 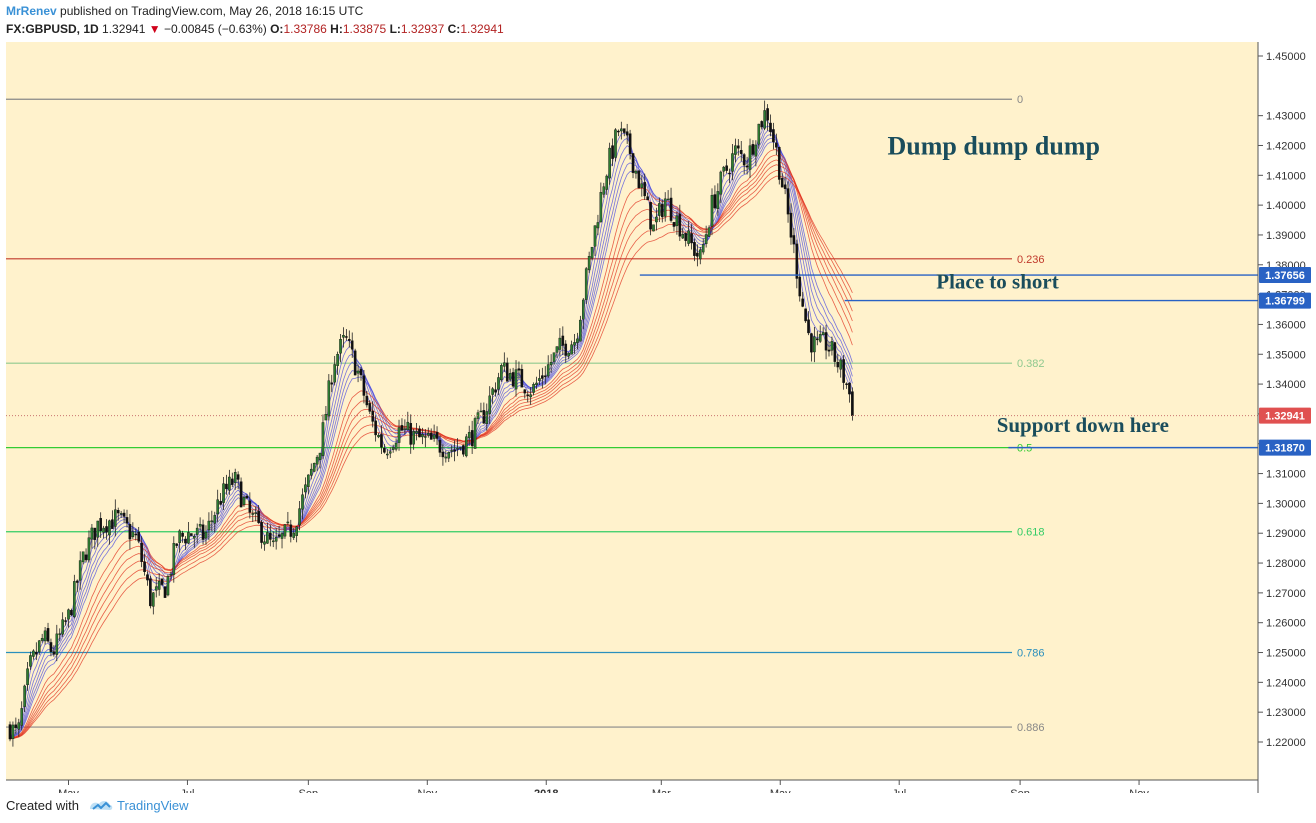 What do you see at coordinates (153, 805) in the screenshot?
I see `tradingview-link: TradingView` at bounding box center [153, 805].